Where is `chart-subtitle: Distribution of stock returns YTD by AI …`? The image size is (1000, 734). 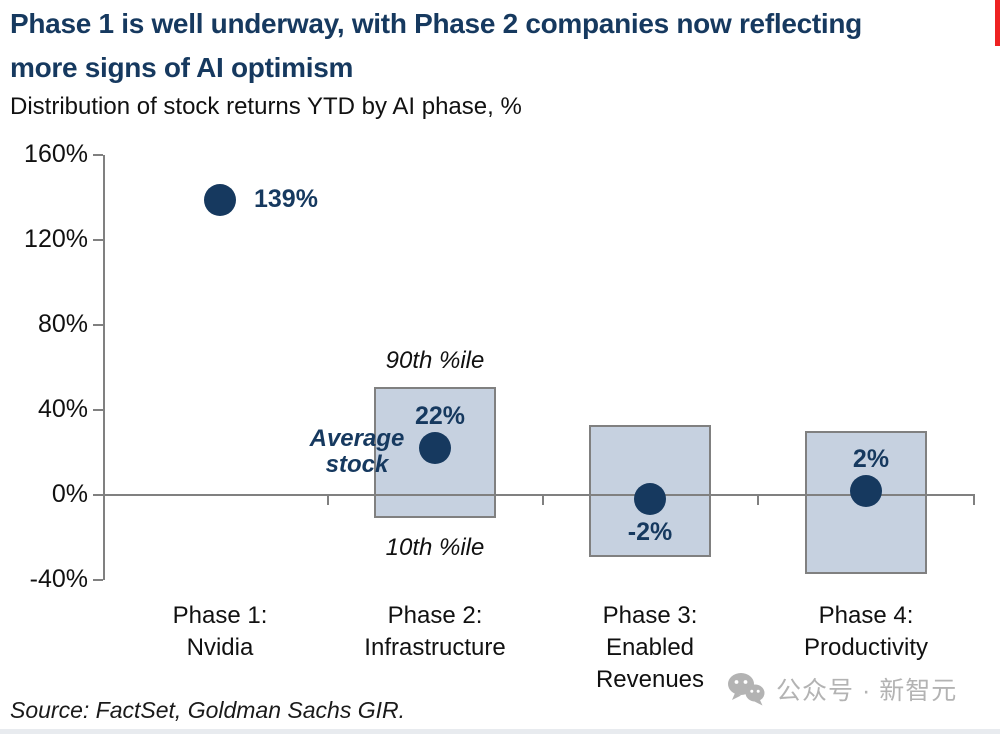
chart-subtitle: Distribution of stock returns YTD by AI … is located at coordinates (266, 106).